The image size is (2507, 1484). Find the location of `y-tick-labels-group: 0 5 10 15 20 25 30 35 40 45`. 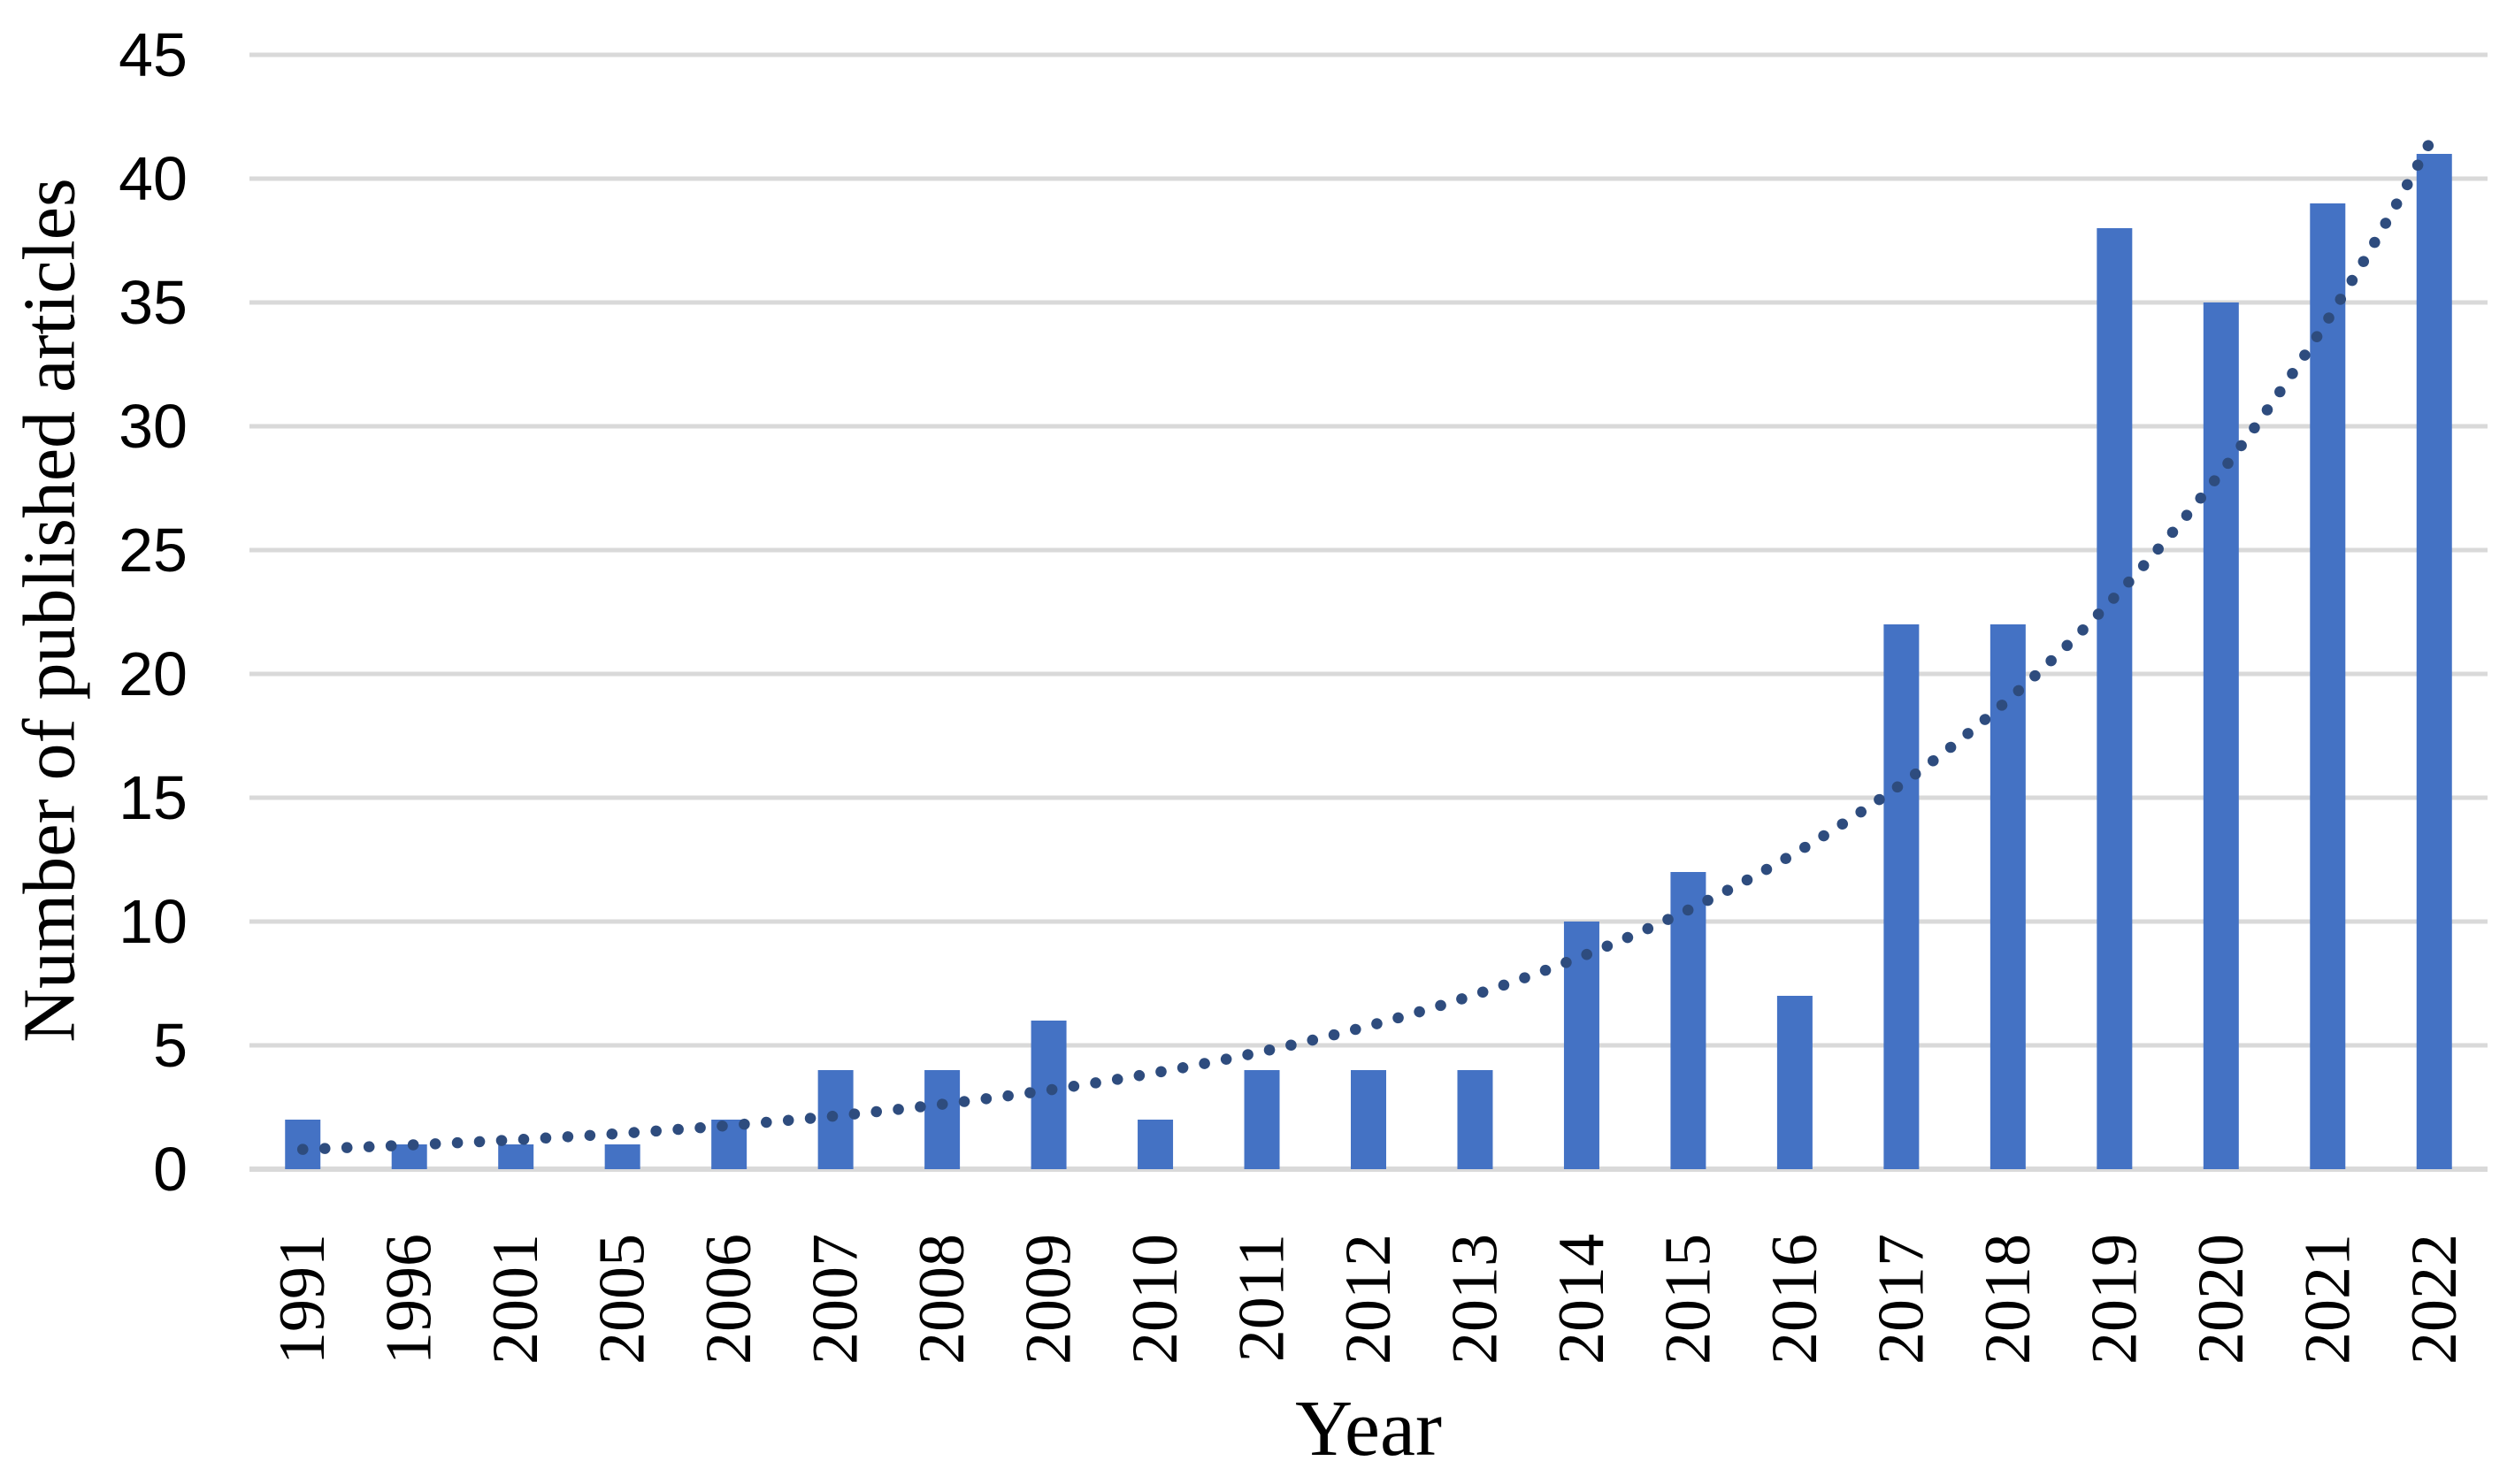

y-tick-labels-group: 0 5 10 15 20 25 30 35 40 45 is located at coordinates (153, 612).